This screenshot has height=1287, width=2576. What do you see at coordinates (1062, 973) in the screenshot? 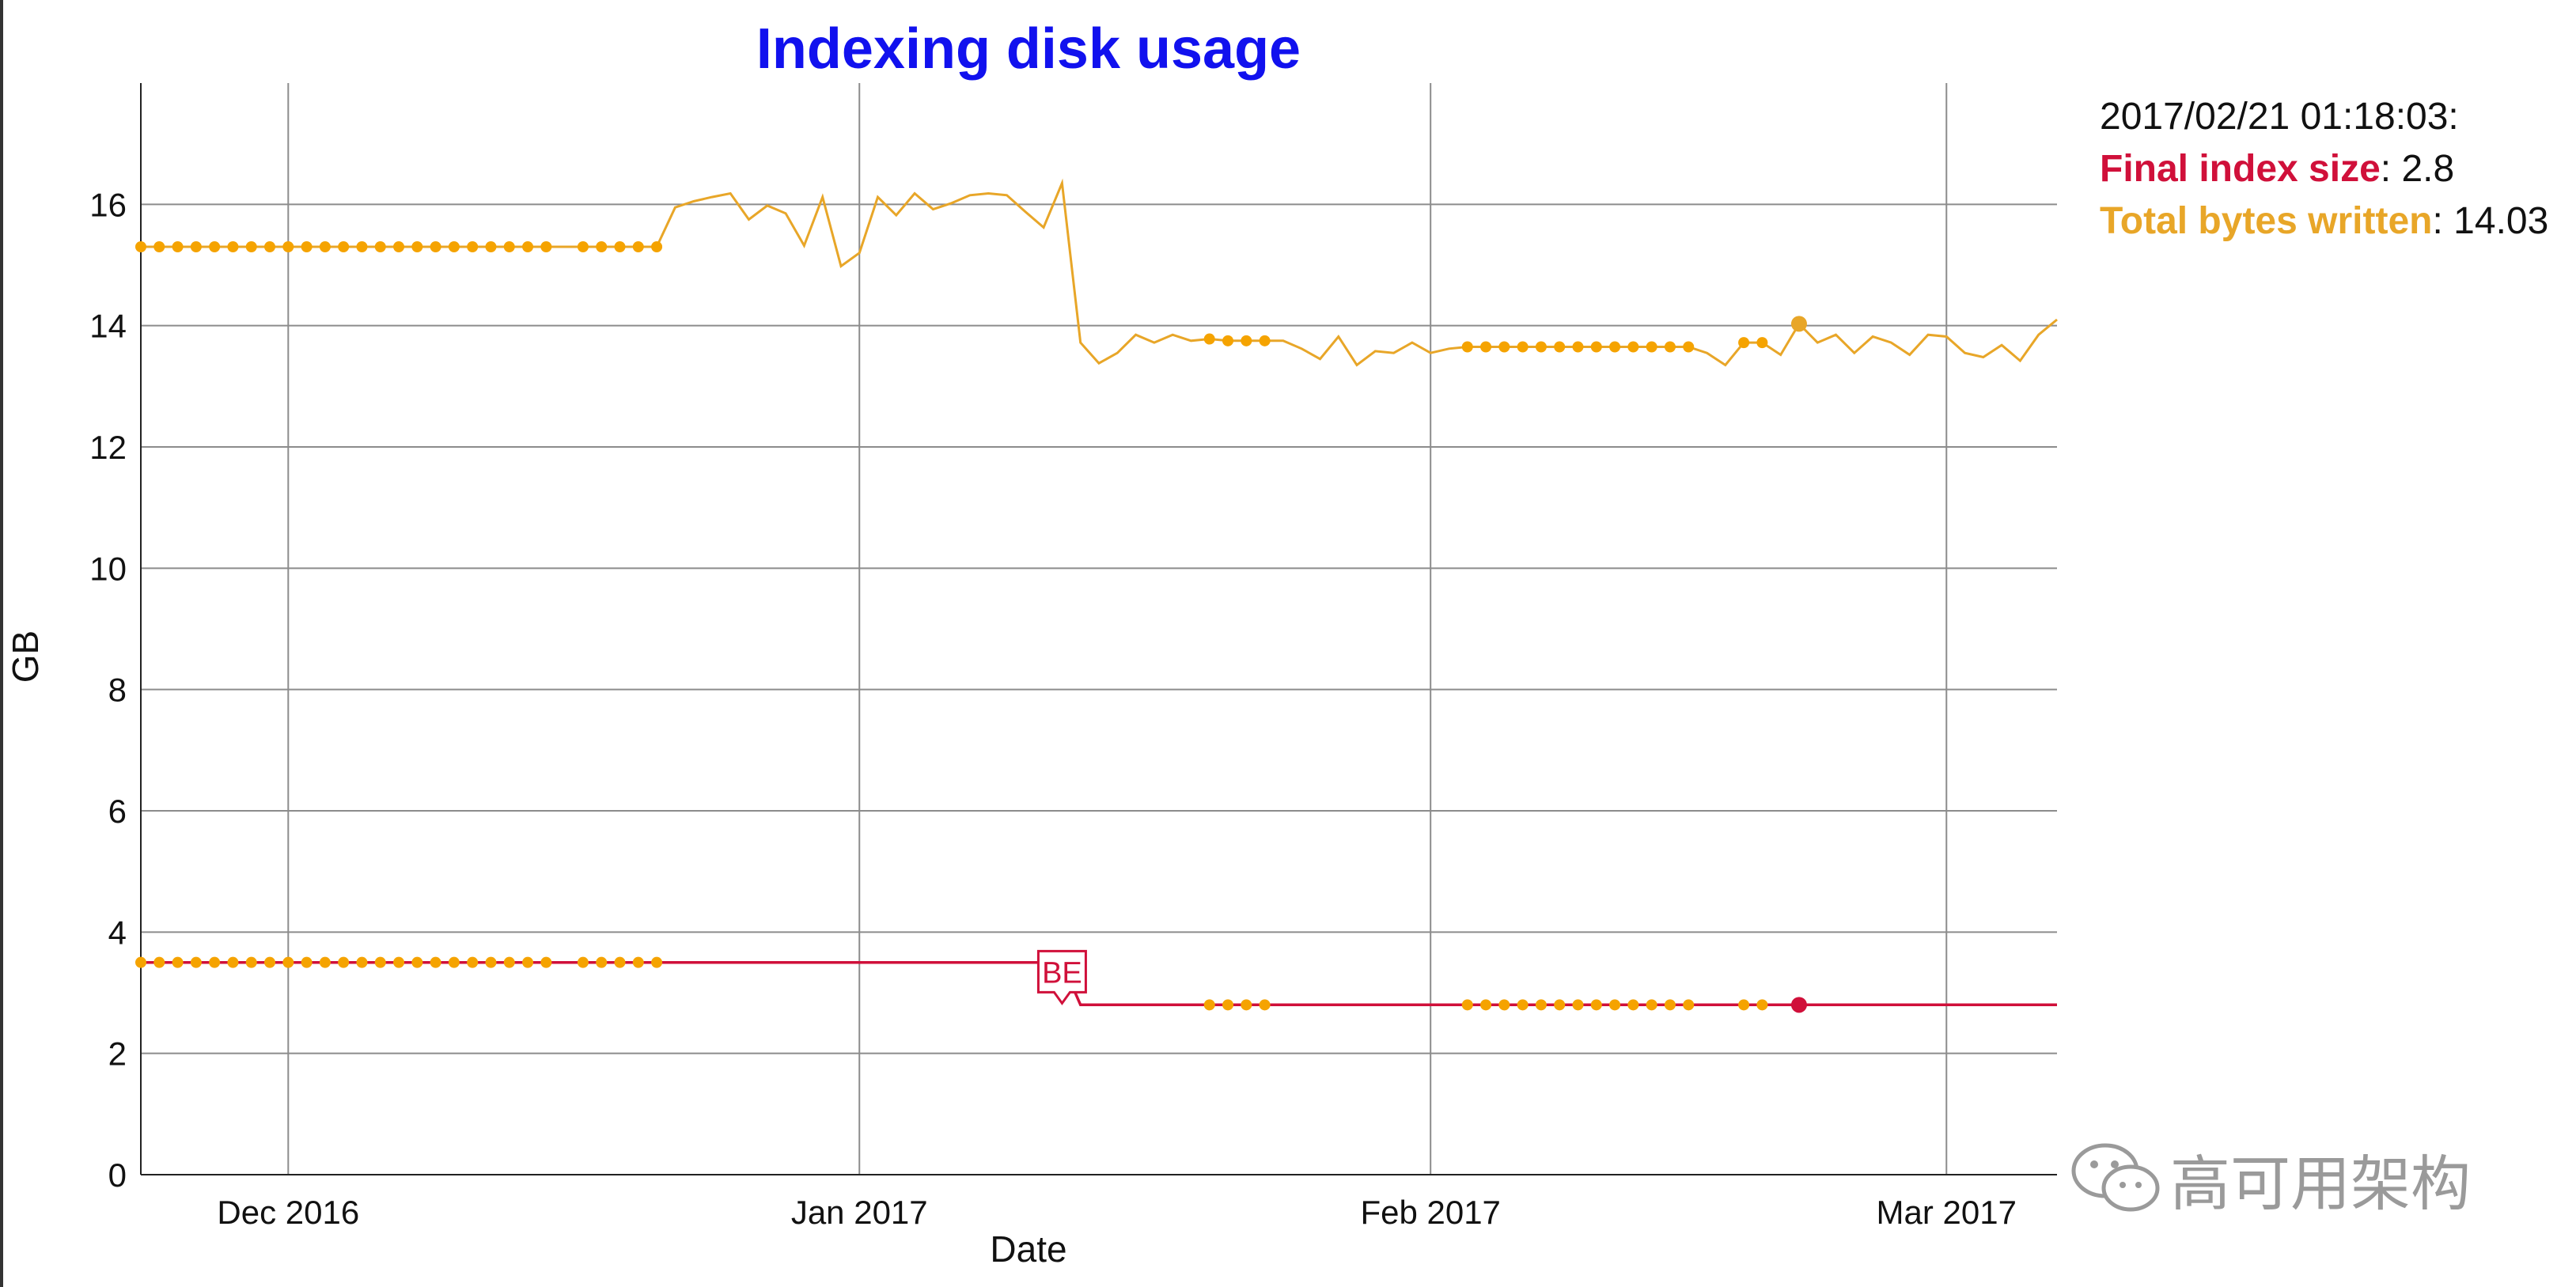
I see `annotation-label: BE` at bounding box center [1062, 973].